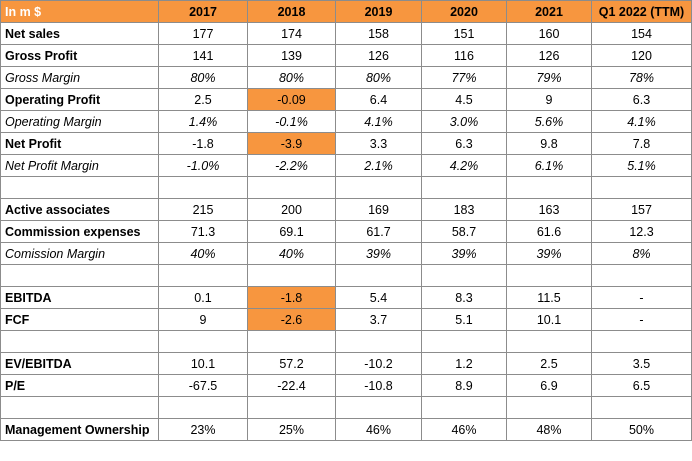 The width and height of the screenshot is (692, 461). What do you see at coordinates (549, 297) in the screenshot?
I see `cell: 11.5` at bounding box center [549, 297].